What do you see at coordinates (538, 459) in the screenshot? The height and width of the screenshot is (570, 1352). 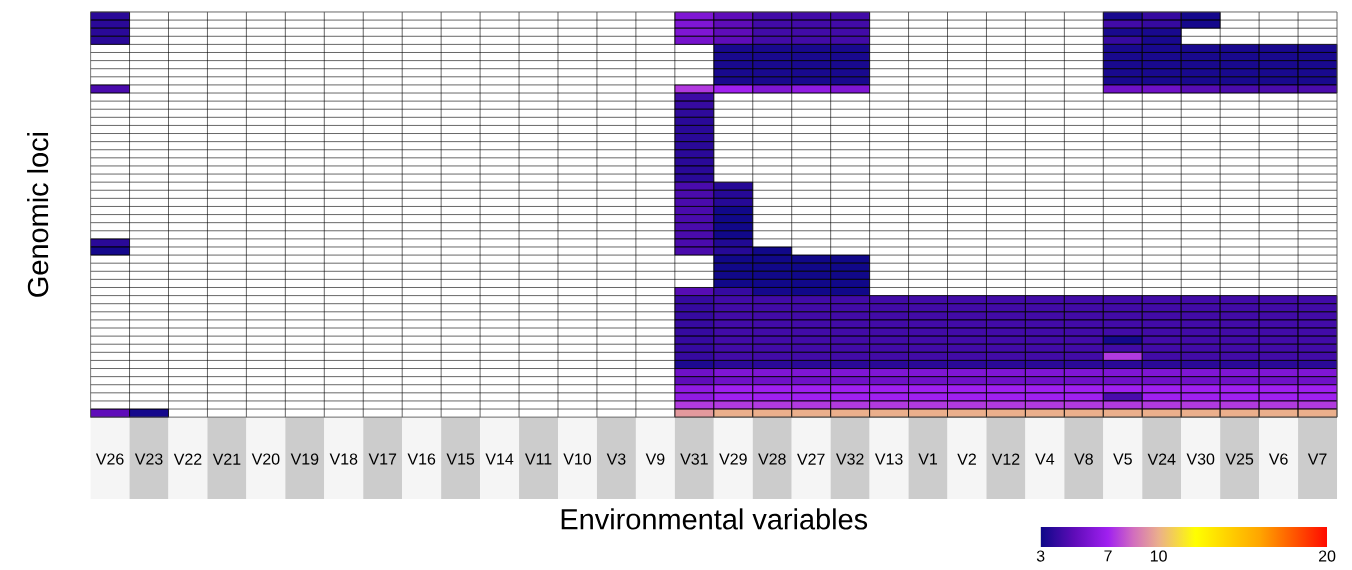 I see `x-tick-label: V11` at bounding box center [538, 459].